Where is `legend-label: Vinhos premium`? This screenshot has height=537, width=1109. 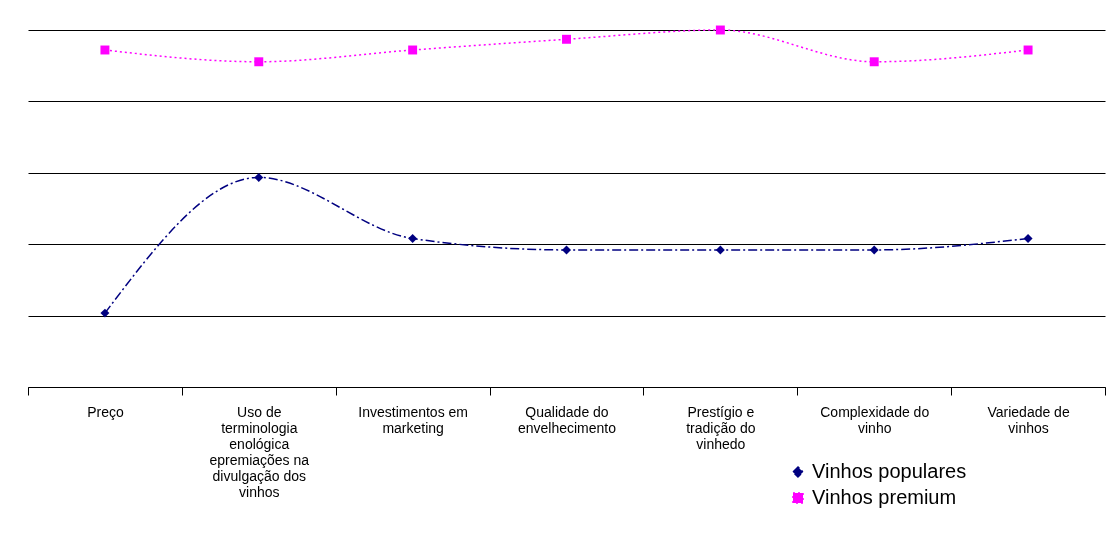
legend-label: Vinhos premium is located at coordinates (884, 497).